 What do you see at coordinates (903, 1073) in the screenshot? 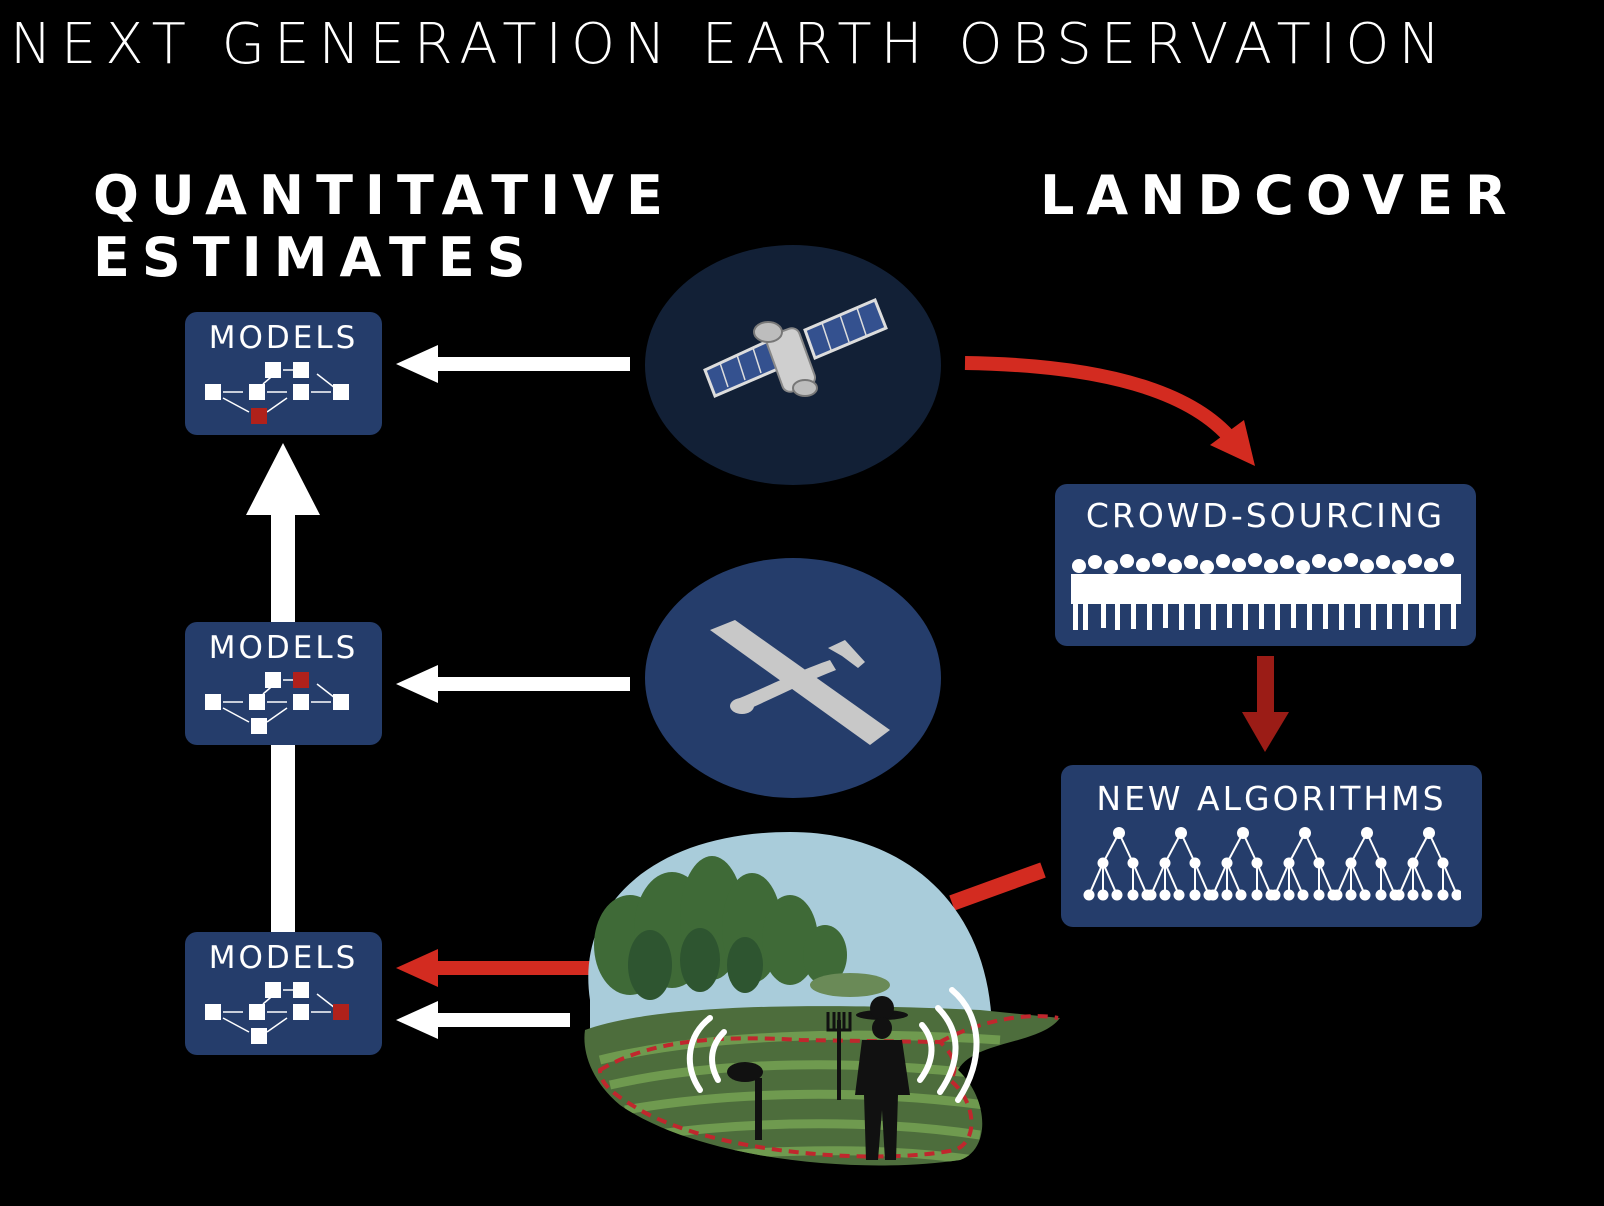
I see `farmer-icon` at bounding box center [903, 1073].